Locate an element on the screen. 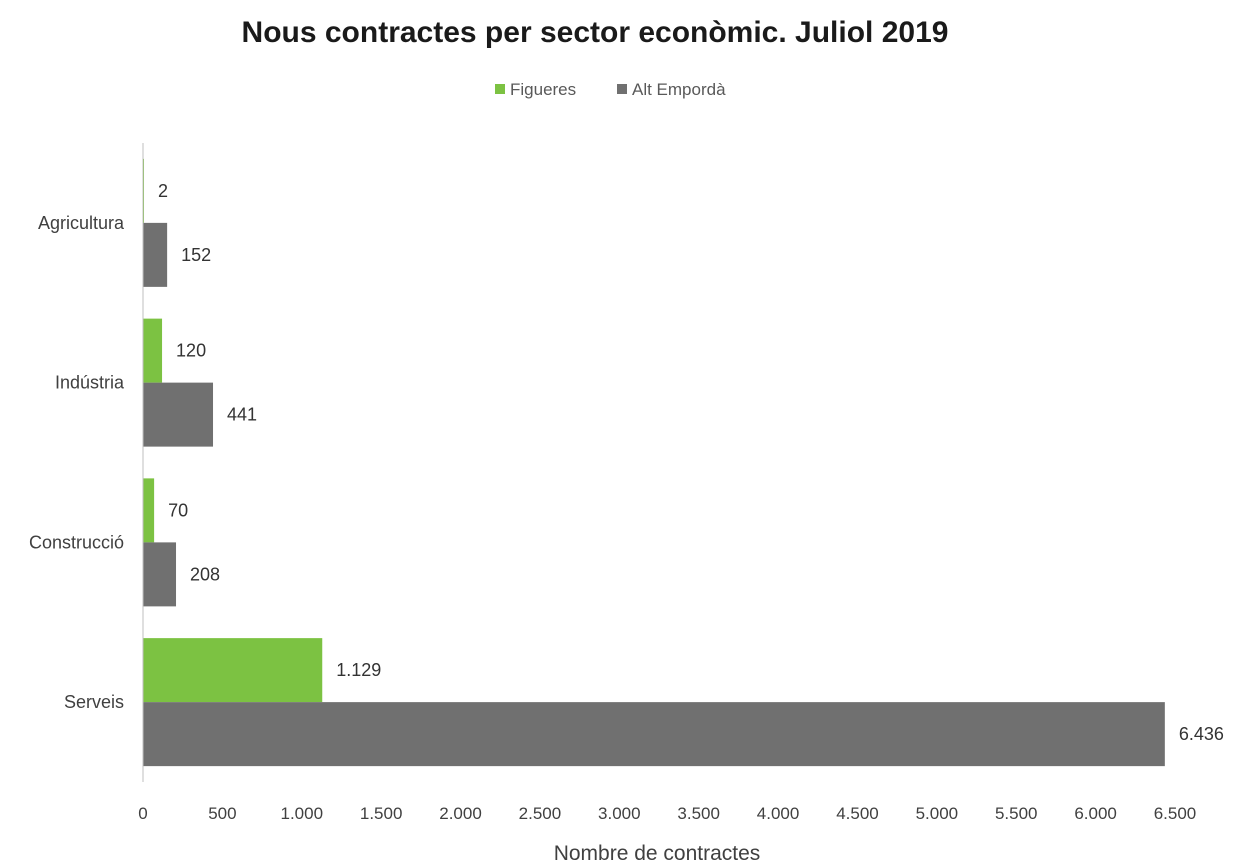 This screenshot has height=863, width=1242. legend-label-alt-emporda: Alt Empordà is located at coordinates (679, 89).